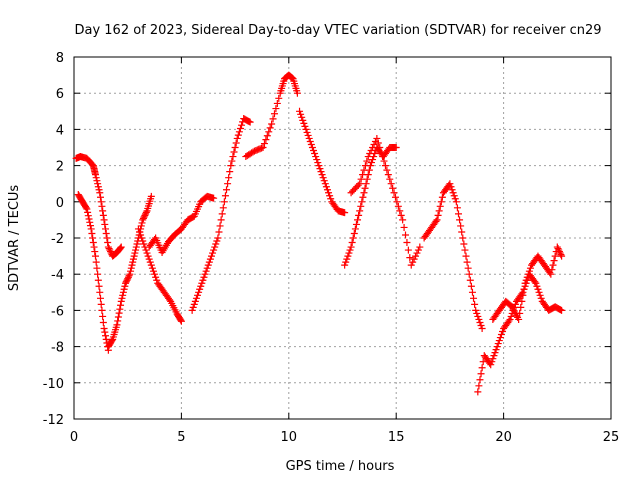 Image resolution: width=640 pixels, height=480 pixels. Describe the element at coordinates (527, 283) in the screenshot. I see `series-arc-m` at that location.